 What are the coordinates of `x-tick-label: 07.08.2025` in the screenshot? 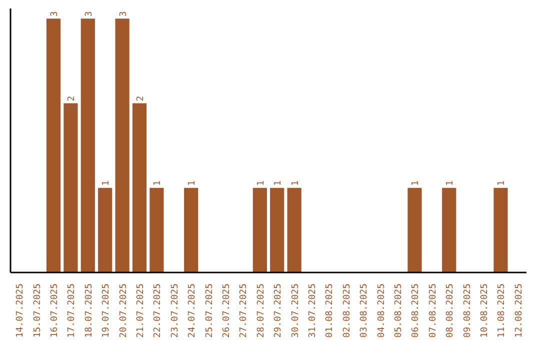 It's located at (433, 310).